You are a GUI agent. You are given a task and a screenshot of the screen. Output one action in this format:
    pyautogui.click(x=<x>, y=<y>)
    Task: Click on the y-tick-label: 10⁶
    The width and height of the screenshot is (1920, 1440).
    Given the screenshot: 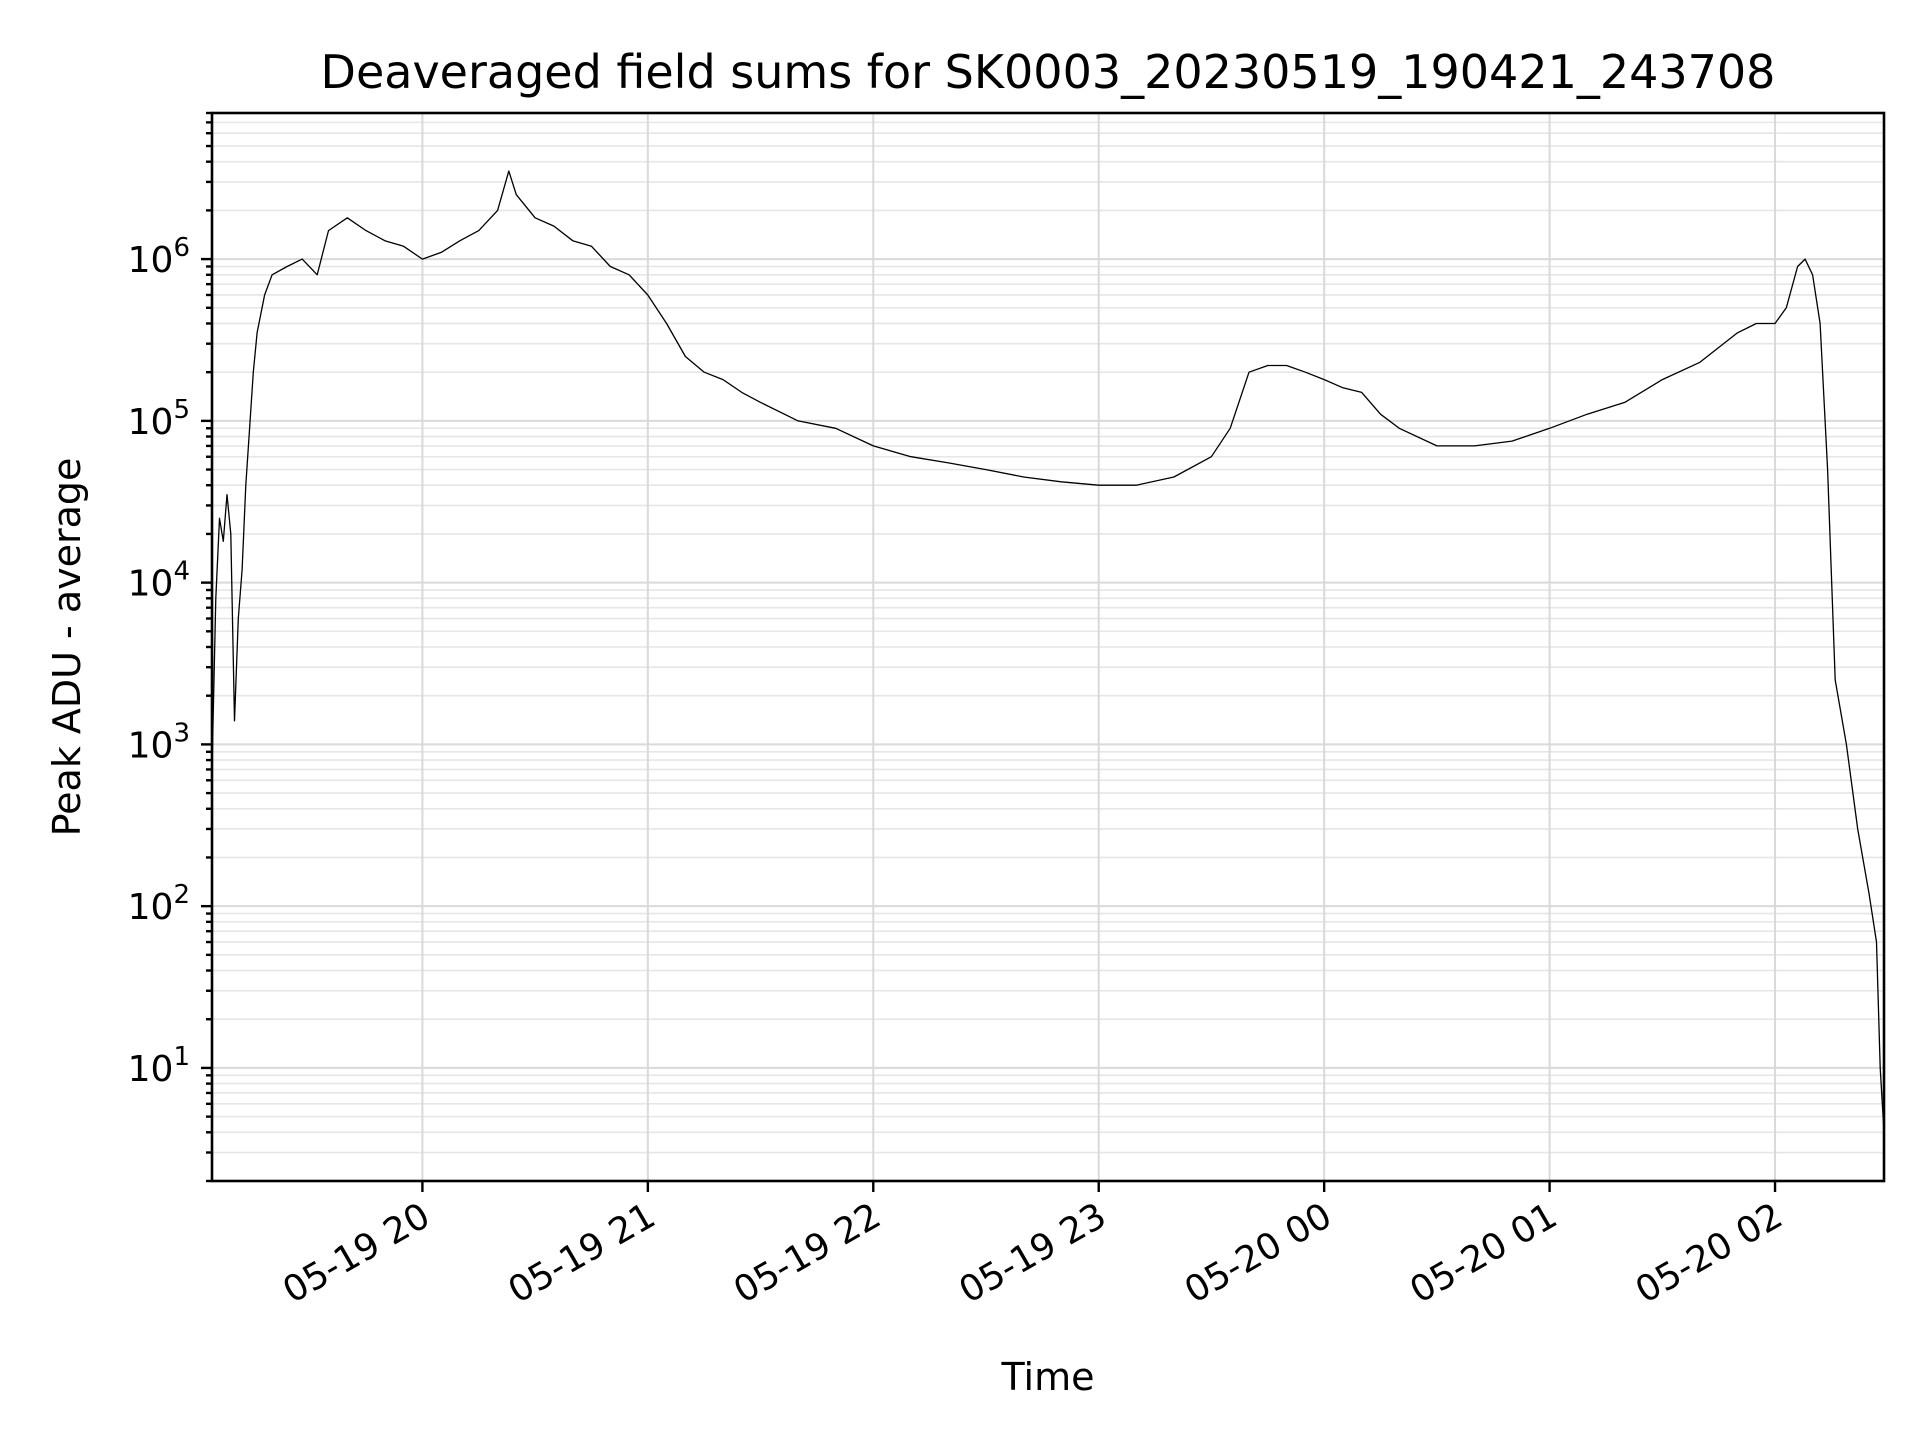 What is the action you would take?
    pyautogui.click(x=159, y=257)
    